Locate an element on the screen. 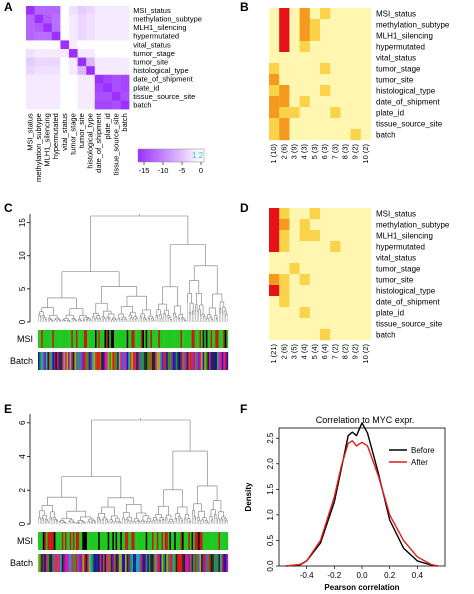 Image resolution: width=474 pixels, height=594 pixels. y-tick-label: 5 is located at coordinates (22, 288).